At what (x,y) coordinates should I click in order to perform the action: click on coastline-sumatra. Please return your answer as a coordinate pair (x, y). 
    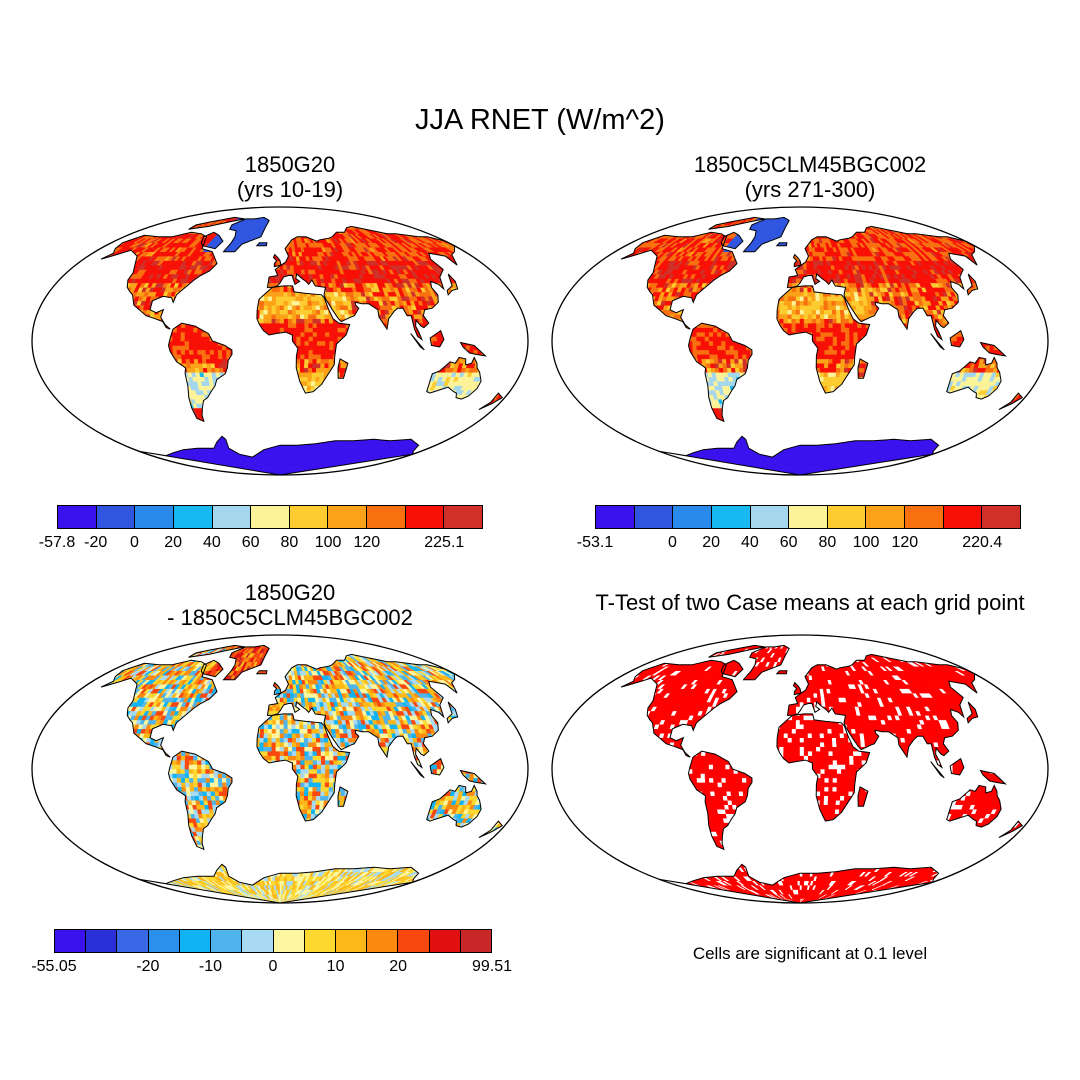
    Looking at the image, I should click on (417, 342).